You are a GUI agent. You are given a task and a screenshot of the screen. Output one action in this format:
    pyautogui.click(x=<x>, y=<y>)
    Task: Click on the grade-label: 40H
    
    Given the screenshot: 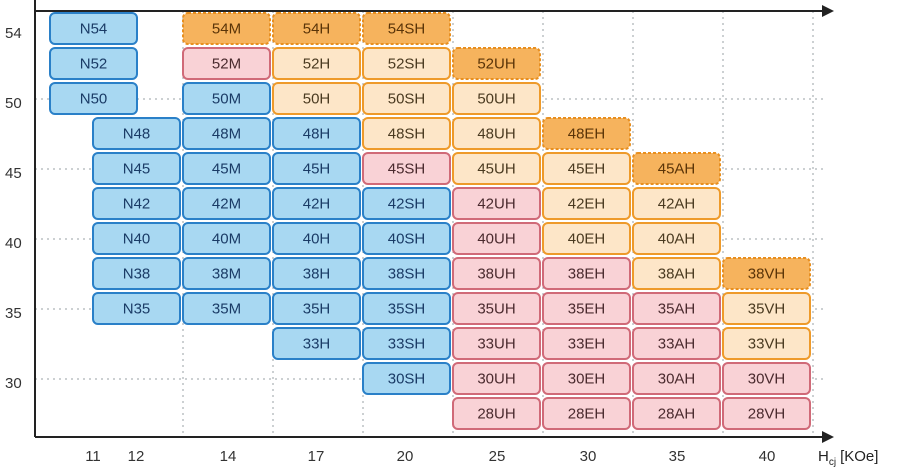 What is the action you would take?
    pyautogui.click(x=317, y=239)
    